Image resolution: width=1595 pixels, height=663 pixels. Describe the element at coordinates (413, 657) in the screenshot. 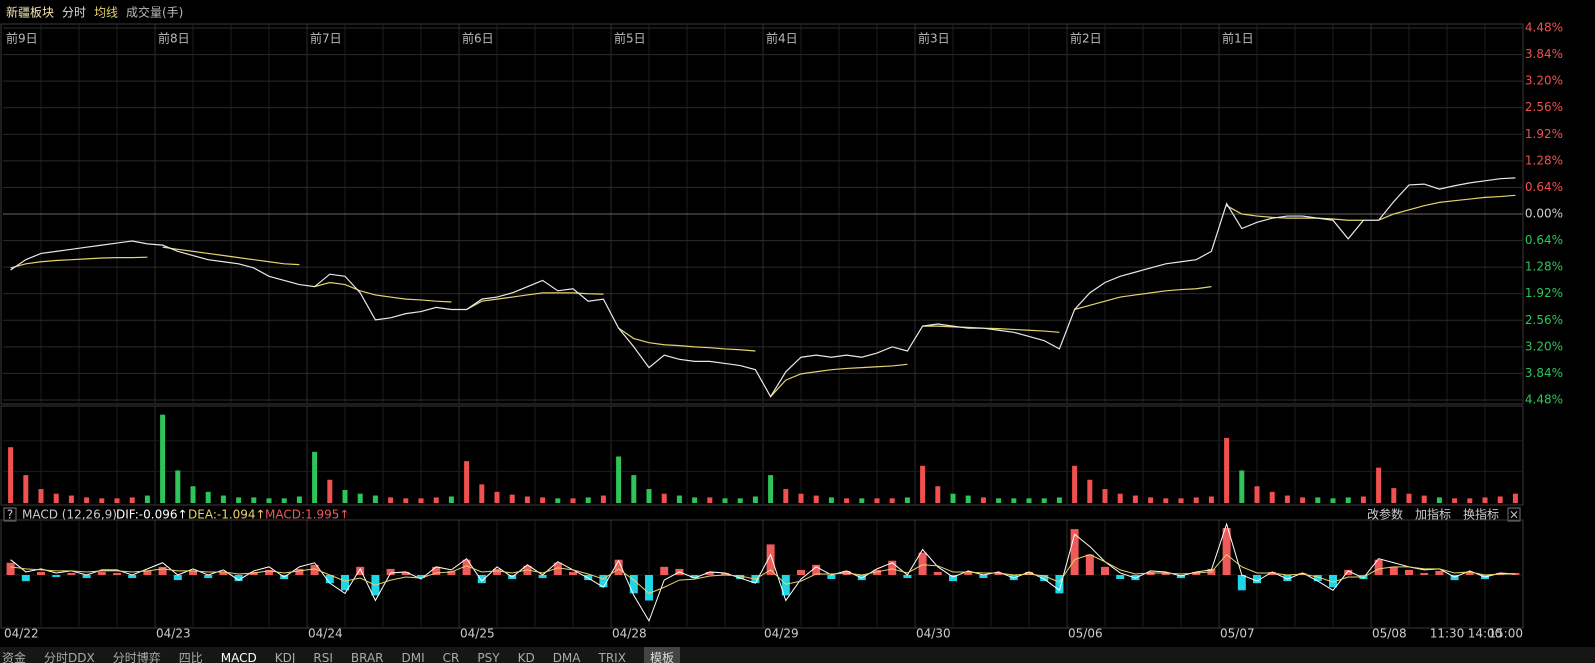

I see `tab: DMI` at that location.